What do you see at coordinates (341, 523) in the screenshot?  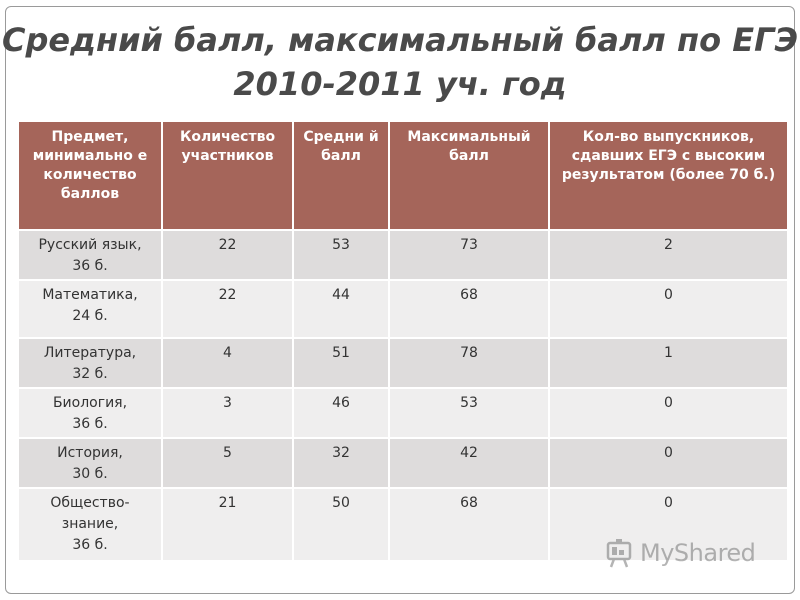 I see `cell-average: 50` at bounding box center [341, 523].